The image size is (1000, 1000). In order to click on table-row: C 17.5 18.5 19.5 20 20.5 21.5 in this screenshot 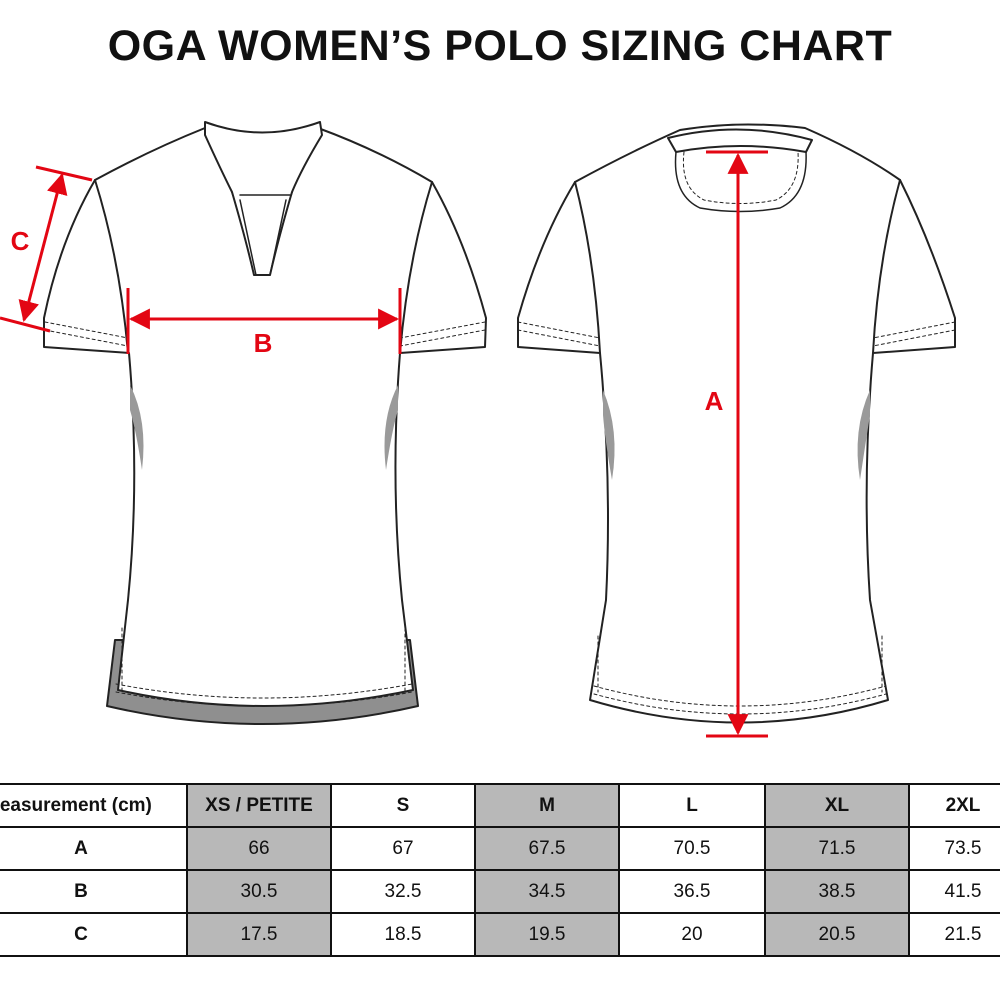, I will do `click(500, 934)`.